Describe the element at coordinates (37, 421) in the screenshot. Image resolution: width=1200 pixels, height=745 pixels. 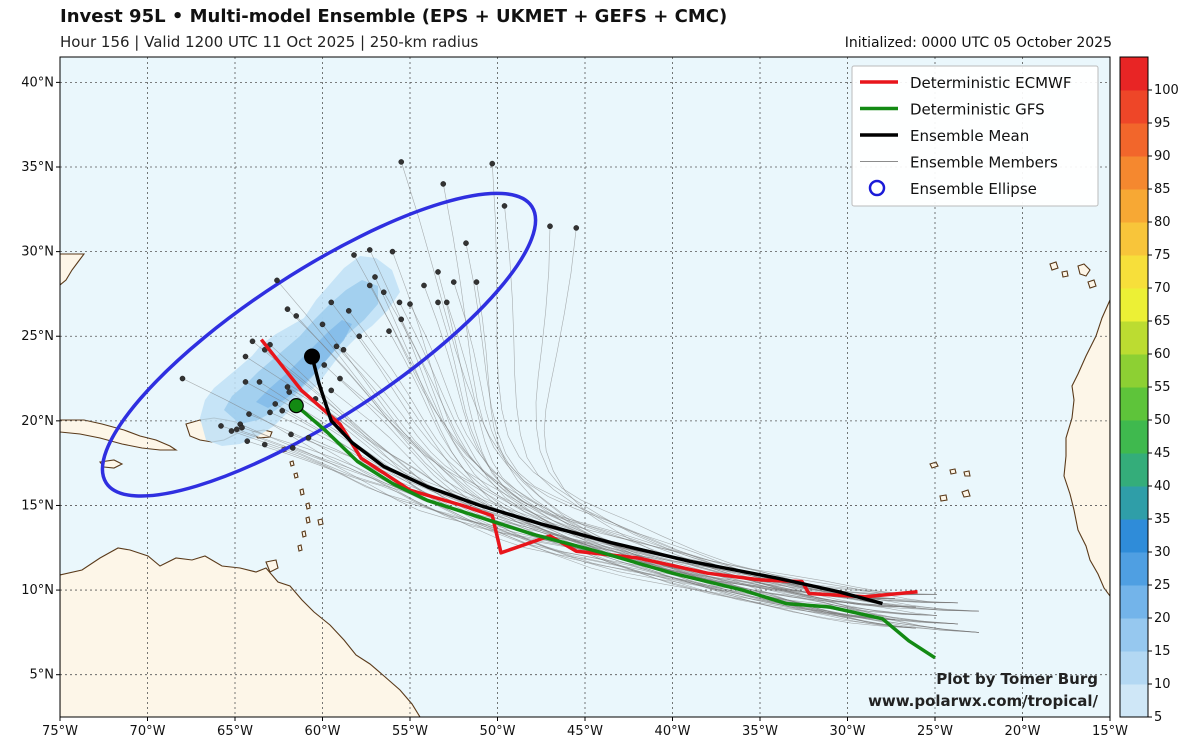
I see `lat-tick-label: 20°N` at that location.